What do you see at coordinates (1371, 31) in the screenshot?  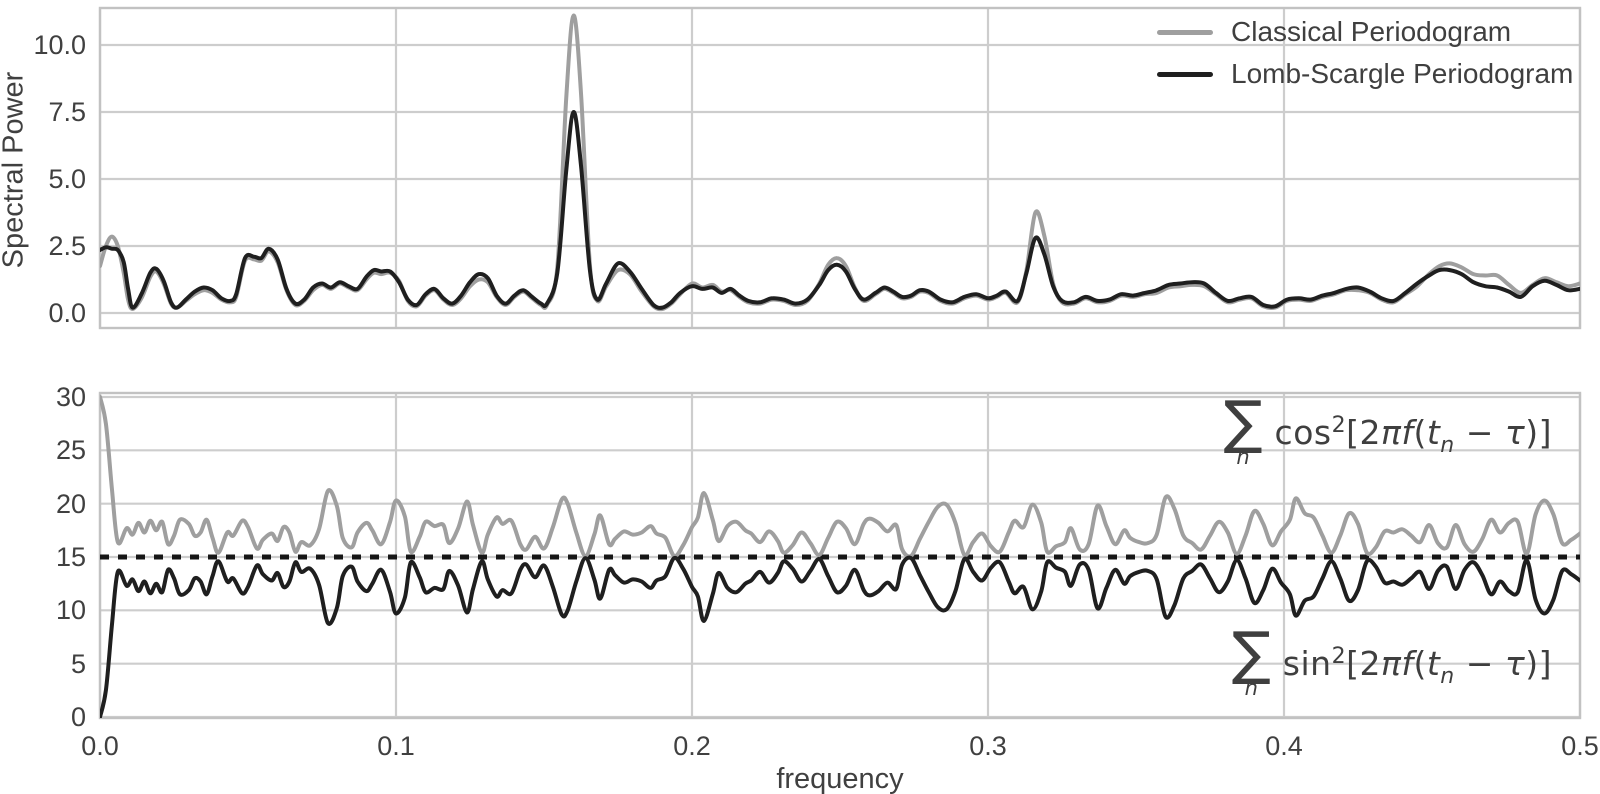 I see `legend-label-classical: Classical Periodogram` at bounding box center [1371, 31].